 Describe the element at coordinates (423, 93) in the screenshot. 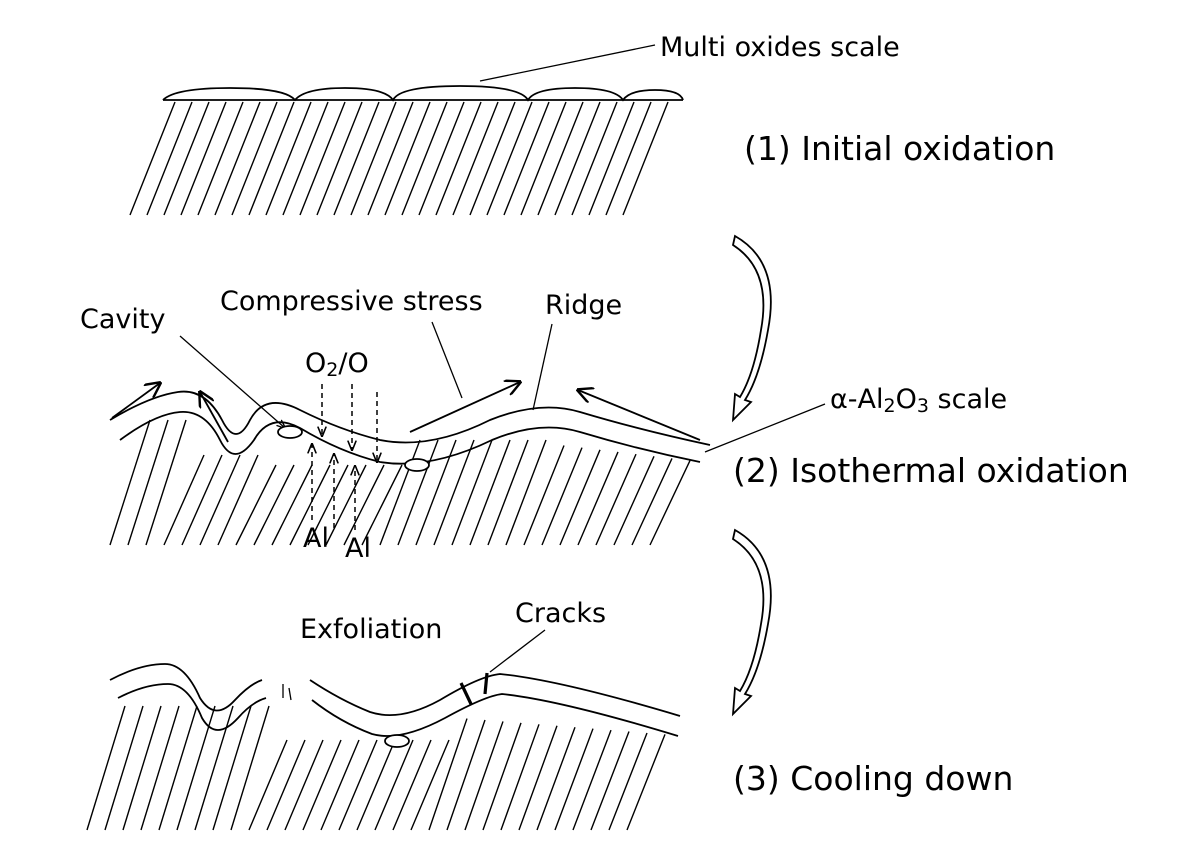

I see `multi-oxides-scale-grains` at that location.